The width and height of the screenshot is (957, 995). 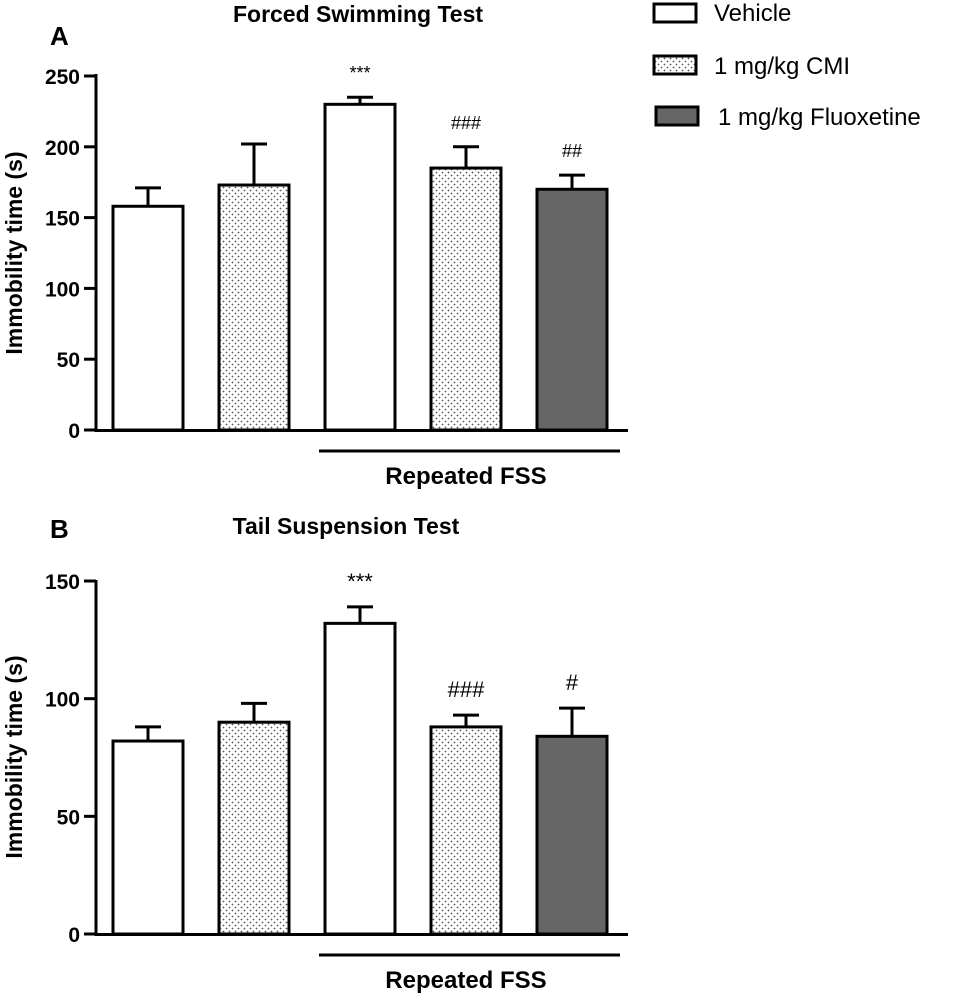 I want to click on panel-a-title: Forced Swimming Test, so click(x=358, y=14).